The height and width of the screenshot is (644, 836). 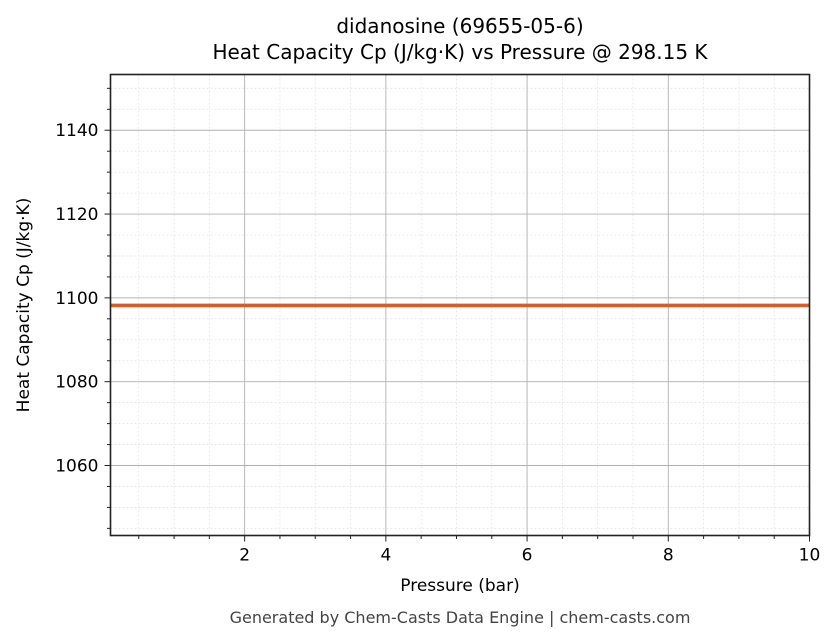 I want to click on y-tick-label: 1100, so click(x=76, y=299).